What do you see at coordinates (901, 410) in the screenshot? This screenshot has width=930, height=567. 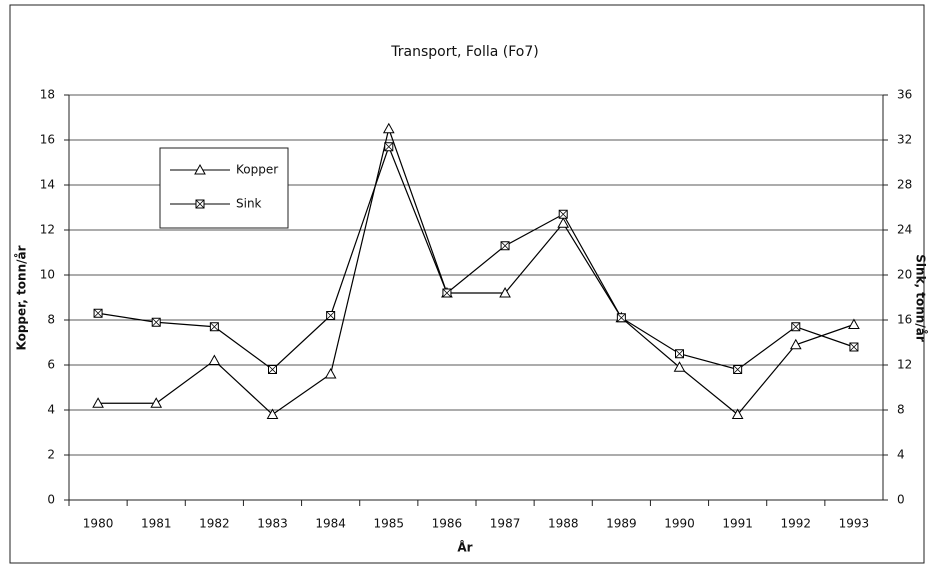 I see `y2-tick-label: 8` at bounding box center [901, 410].